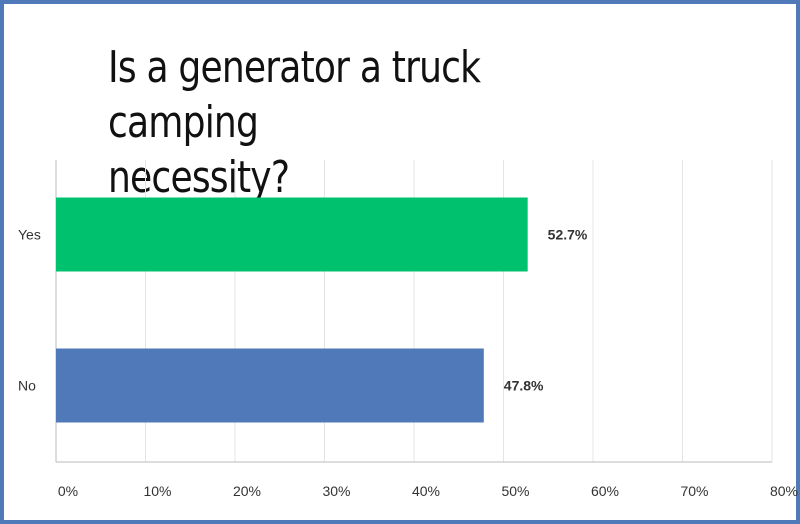 The height and width of the screenshot is (524, 800). What do you see at coordinates (292, 234) in the screenshot?
I see `bar-yes` at bounding box center [292, 234].